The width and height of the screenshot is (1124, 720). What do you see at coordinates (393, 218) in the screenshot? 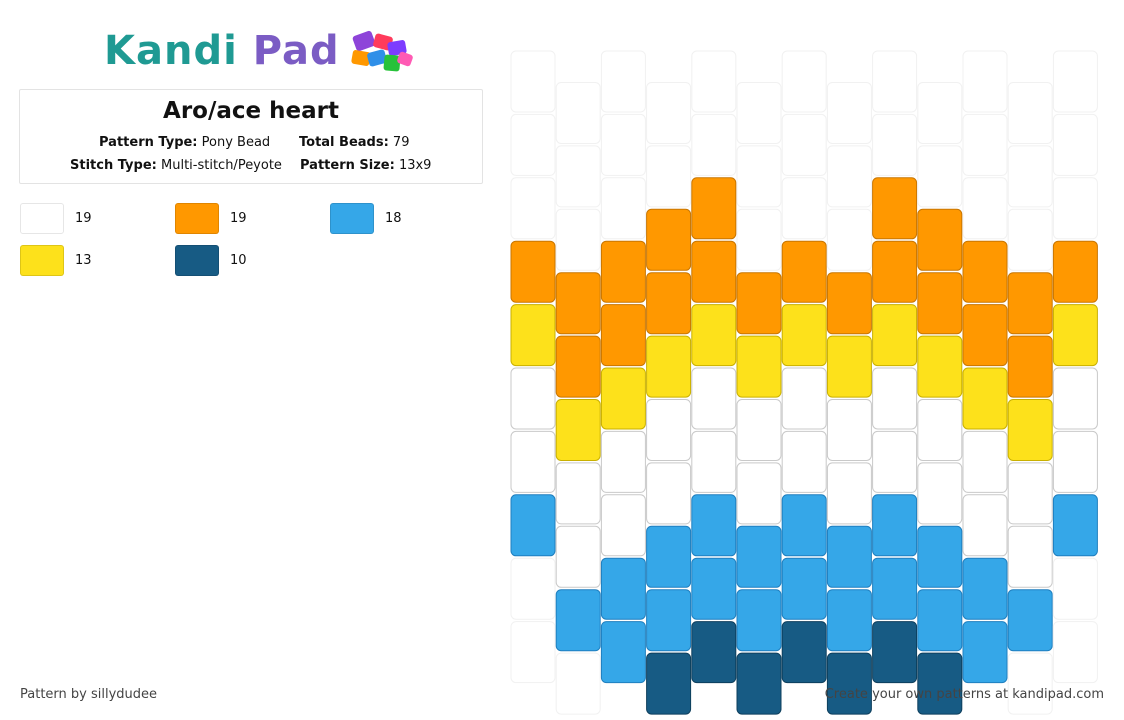
I see `bead-count: 18` at bounding box center [393, 218].